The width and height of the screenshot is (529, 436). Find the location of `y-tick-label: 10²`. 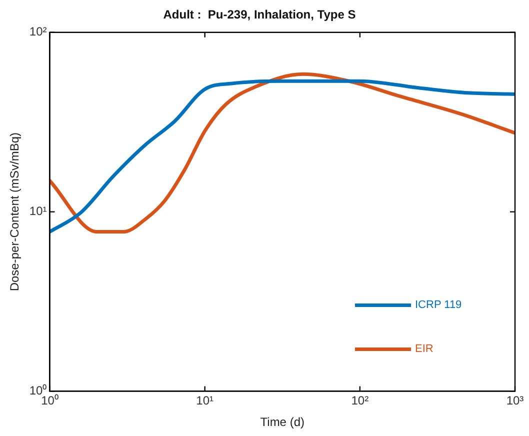

y-tick-label: 10² is located at coordinates (38, 31).